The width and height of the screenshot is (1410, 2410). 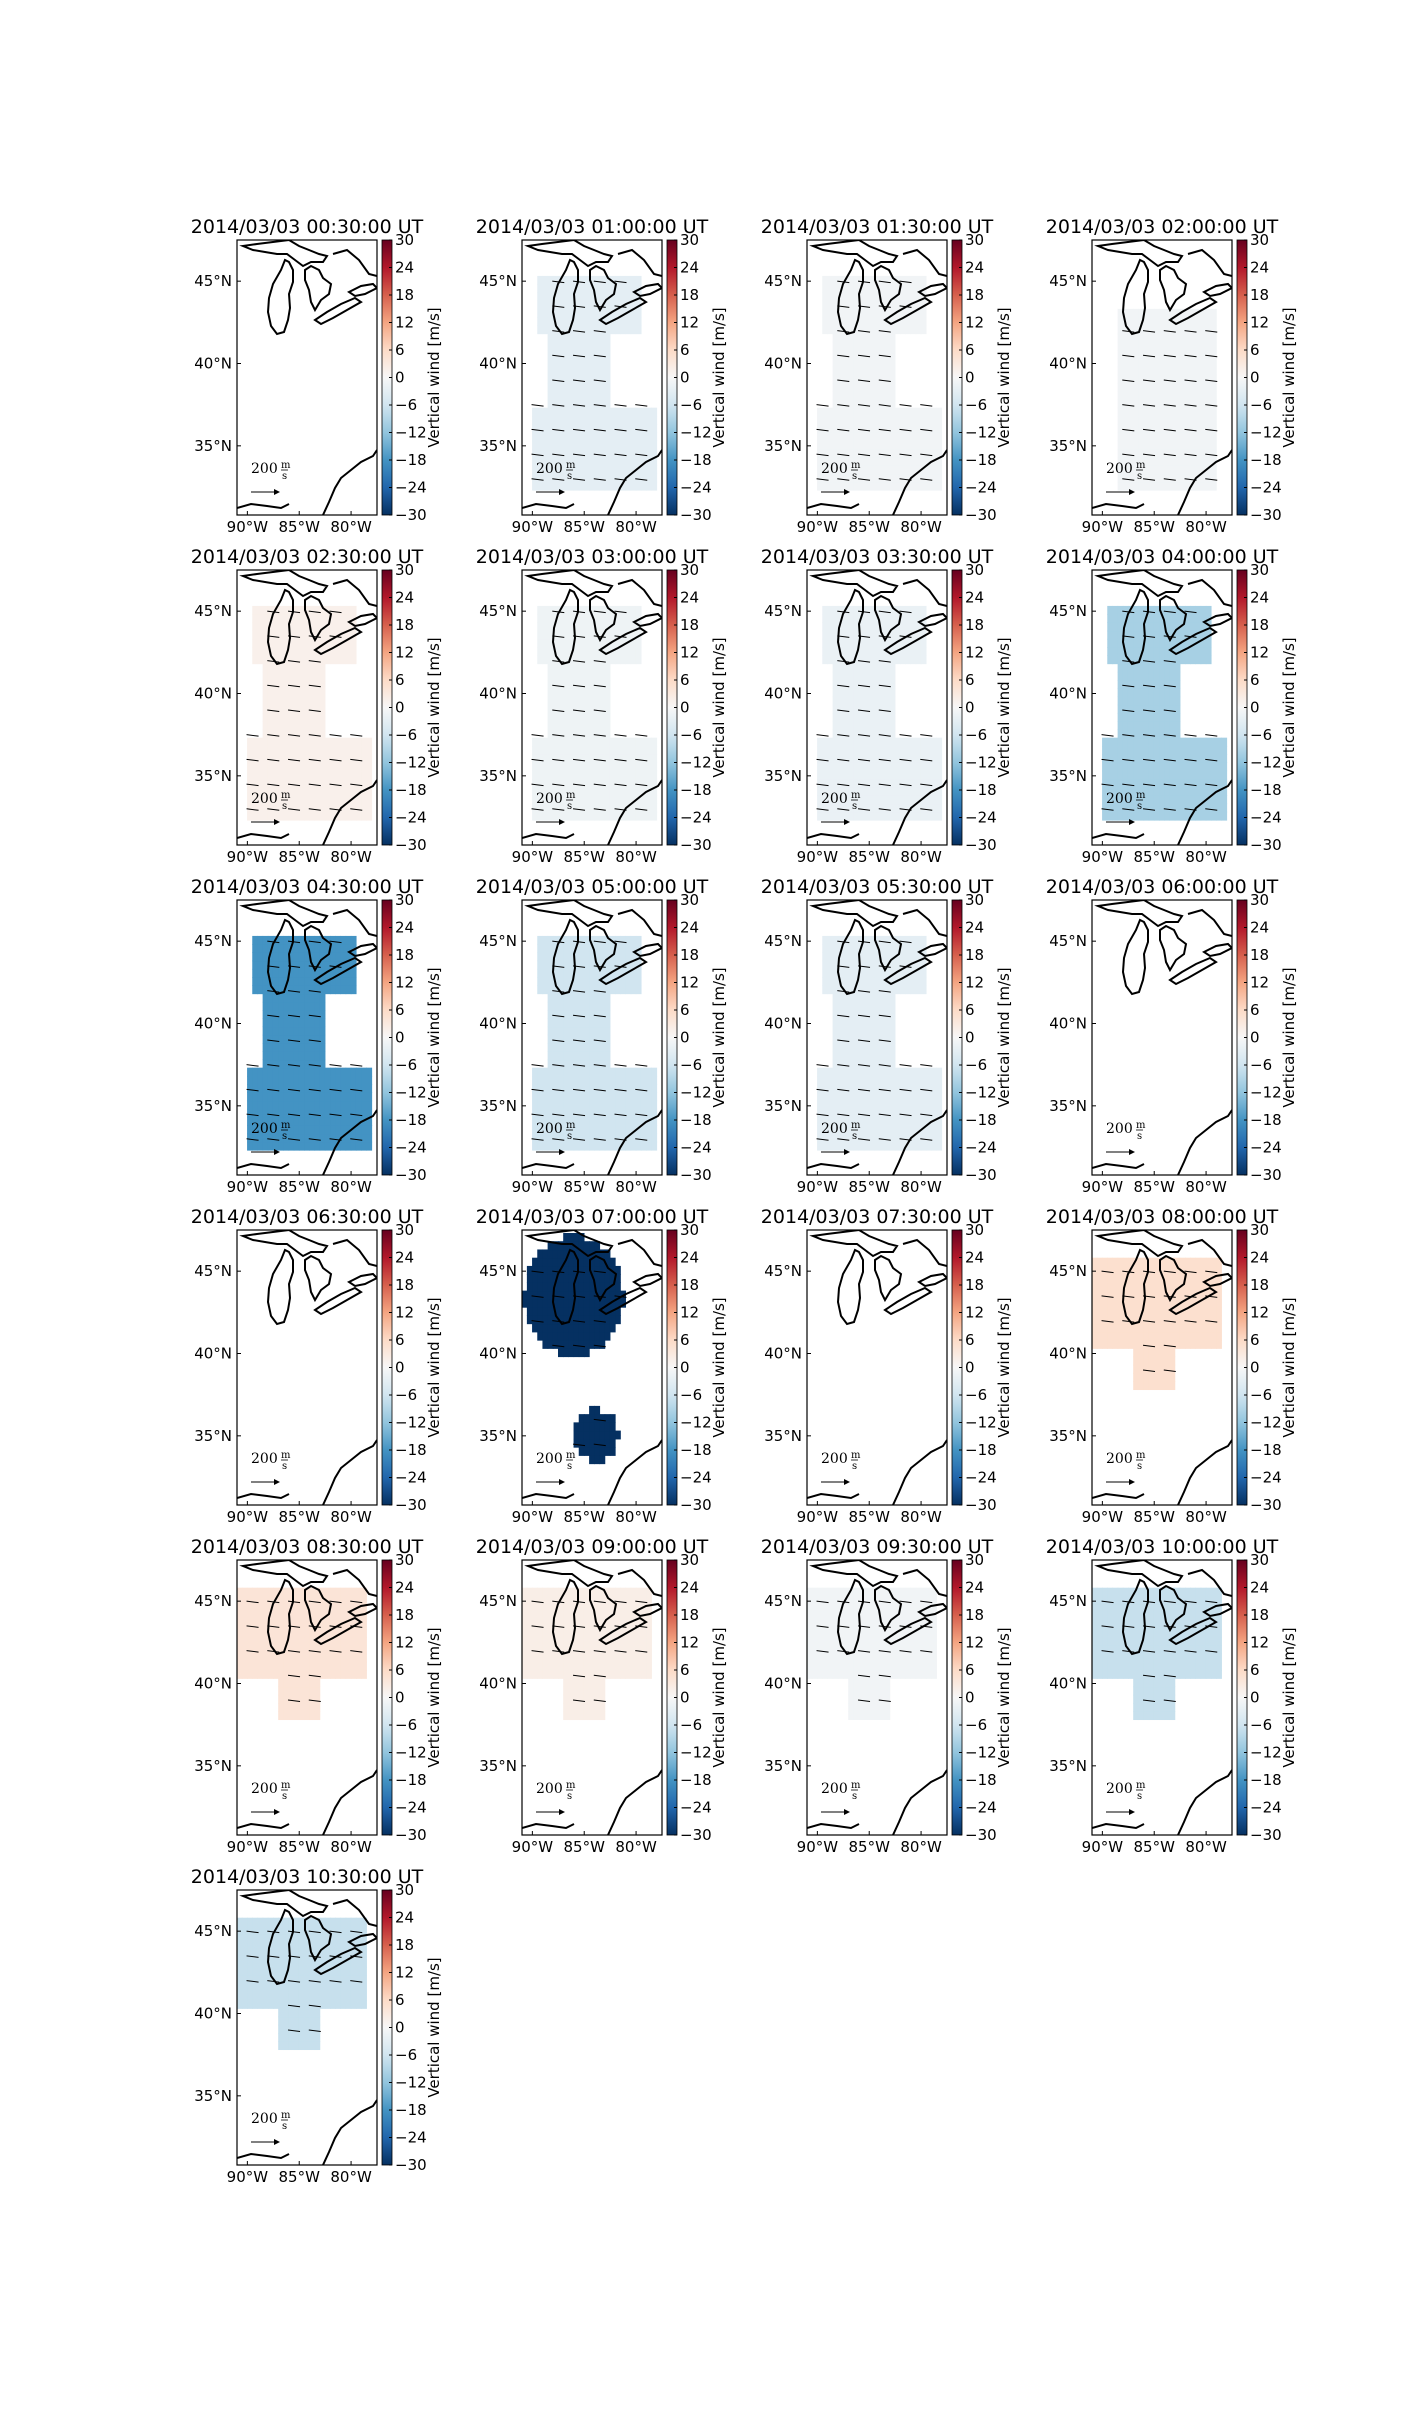 I want to click on colorbar-tick-label: 18, so click(x=974, y=295).